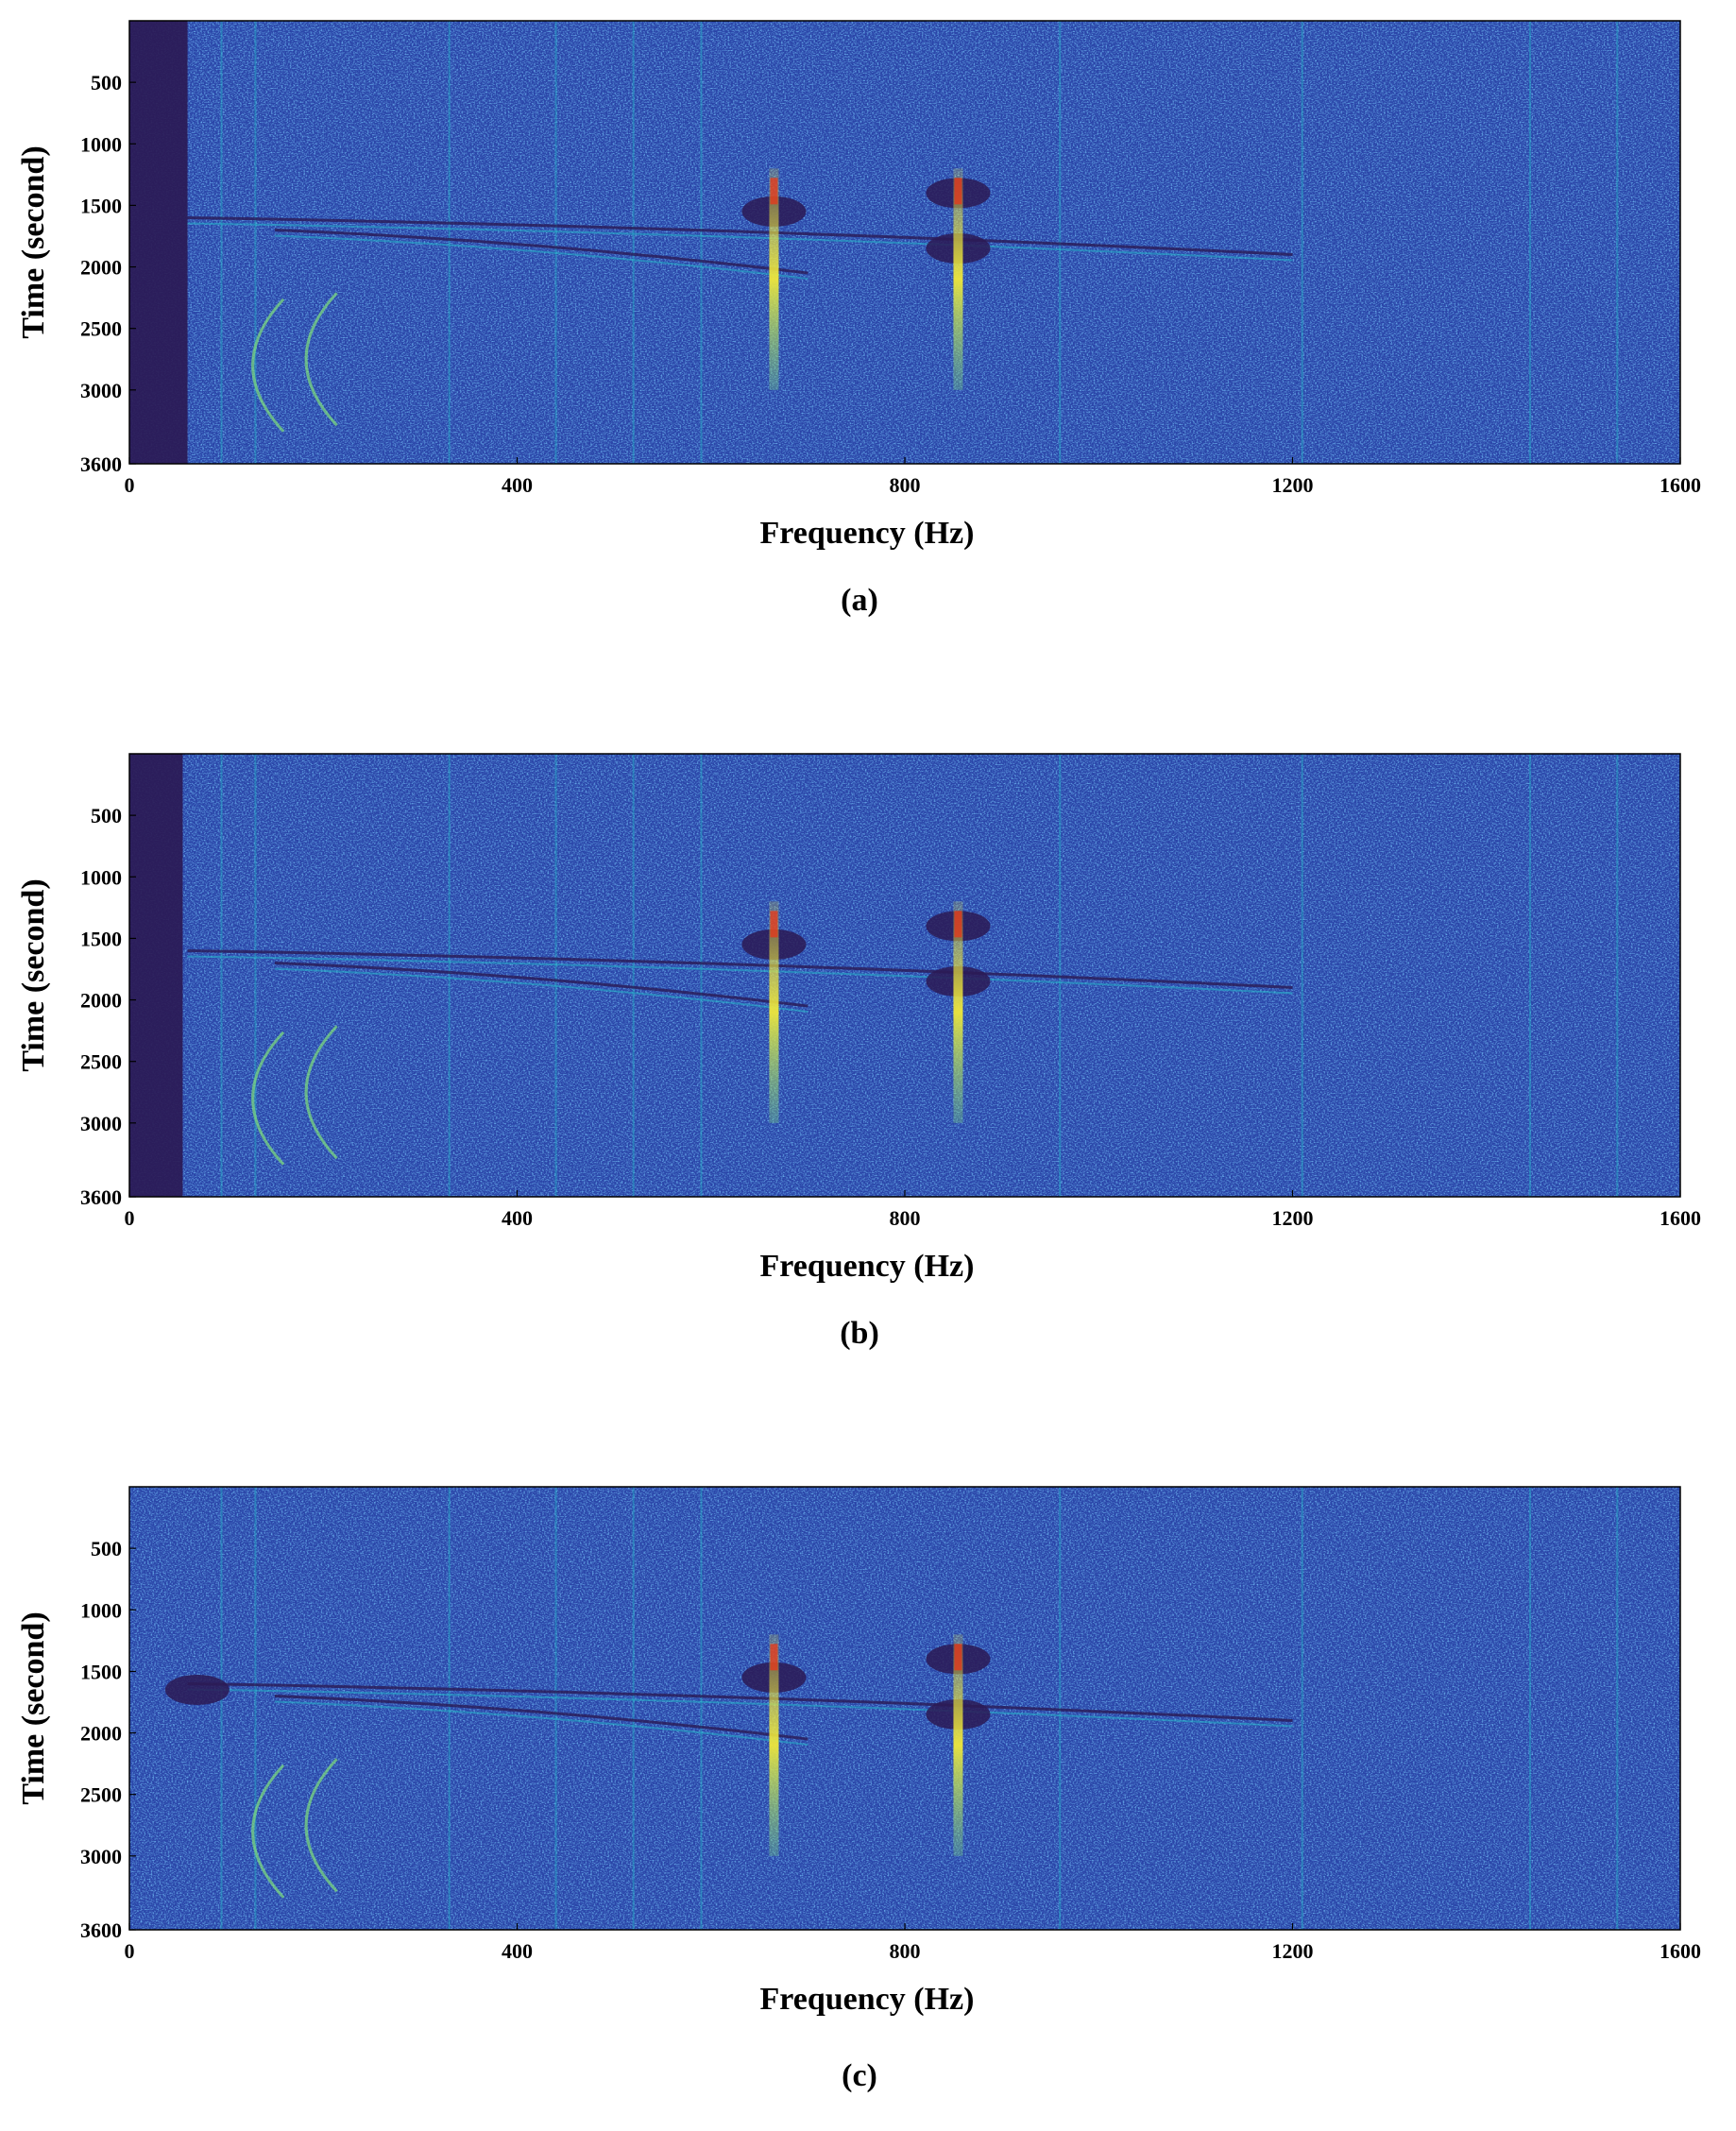 The image size is (1736, 2131). Describe the element at coordinates (860, 600) in the screenshot. I see `panel-caption-a: (a)` at that location.